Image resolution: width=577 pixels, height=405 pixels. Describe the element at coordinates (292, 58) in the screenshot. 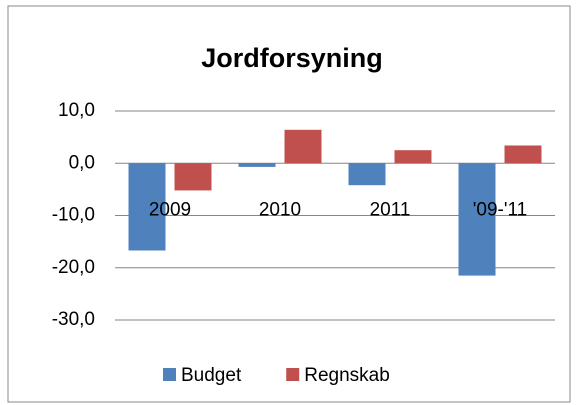

I see `chart-title: Jordforsyning` at that location.